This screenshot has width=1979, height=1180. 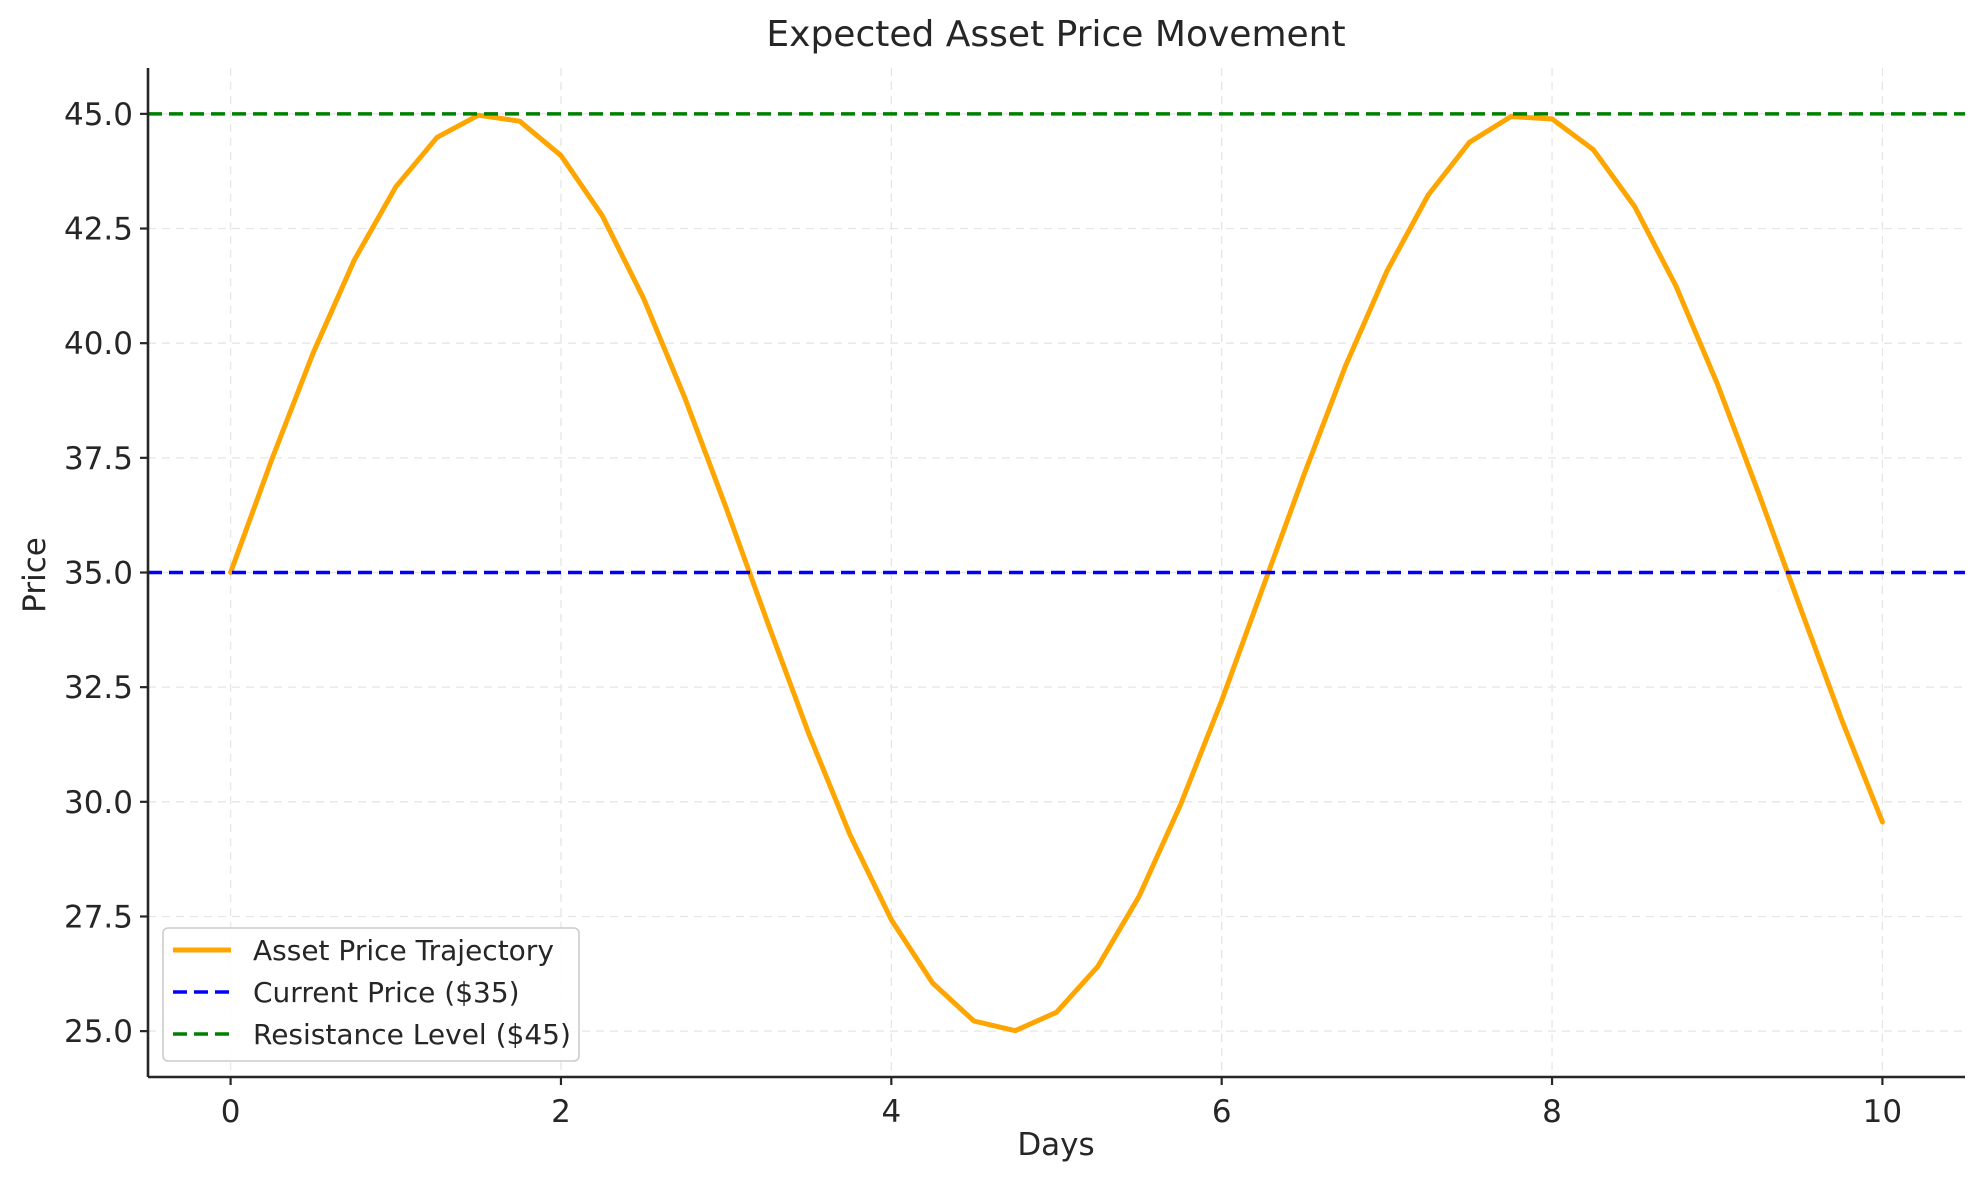 What do you see at coordinates (98, 1032) in the screenshot?
I see `y-tick-label: 25.0` at bounding box center [98, 1032].